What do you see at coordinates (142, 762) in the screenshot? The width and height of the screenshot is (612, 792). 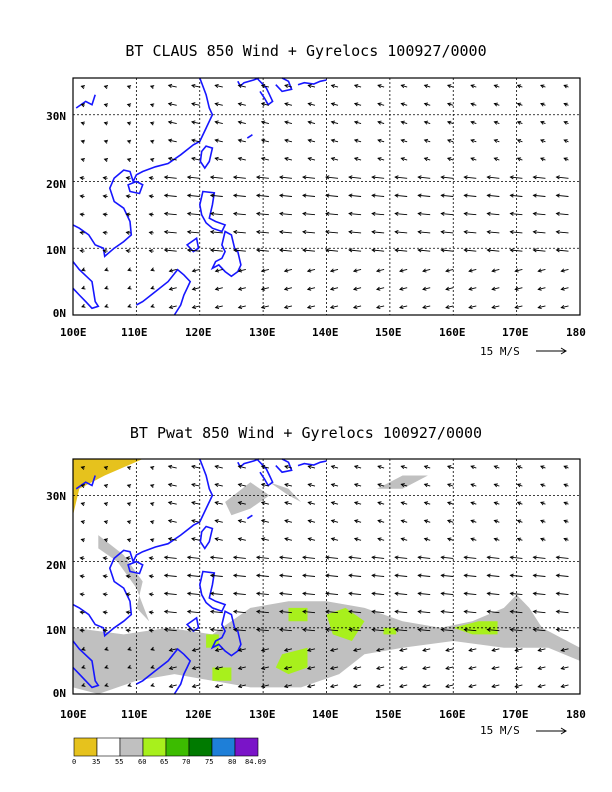 I see `colorbar-label: 60` at bounding box center [142, 762].